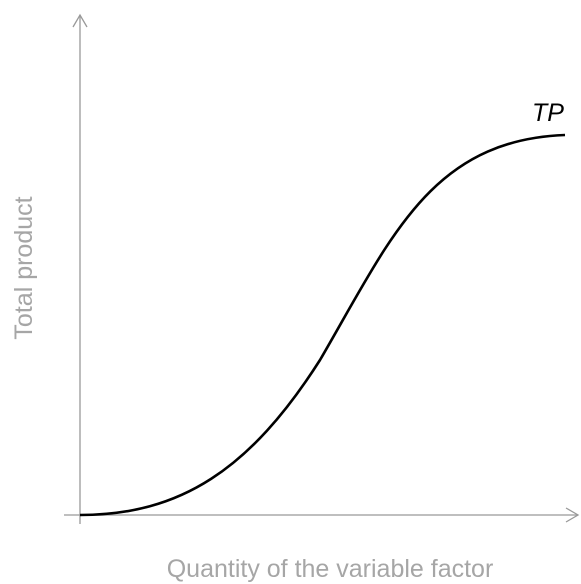  What do you see at coordinates (330, 569) in the screenshot?
I see `x-axis-label: Quantity of the variable factor` at bounding box center [330, 569].